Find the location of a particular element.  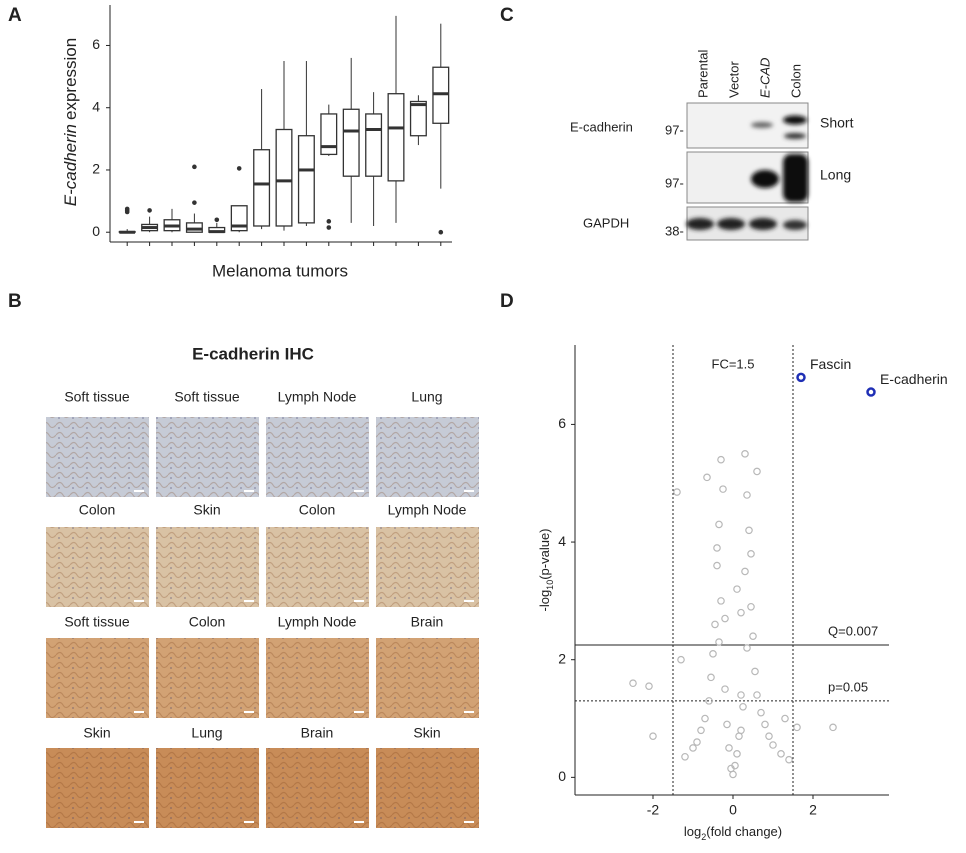

x-tick-label: 2 is located at coordinates (813, 810).